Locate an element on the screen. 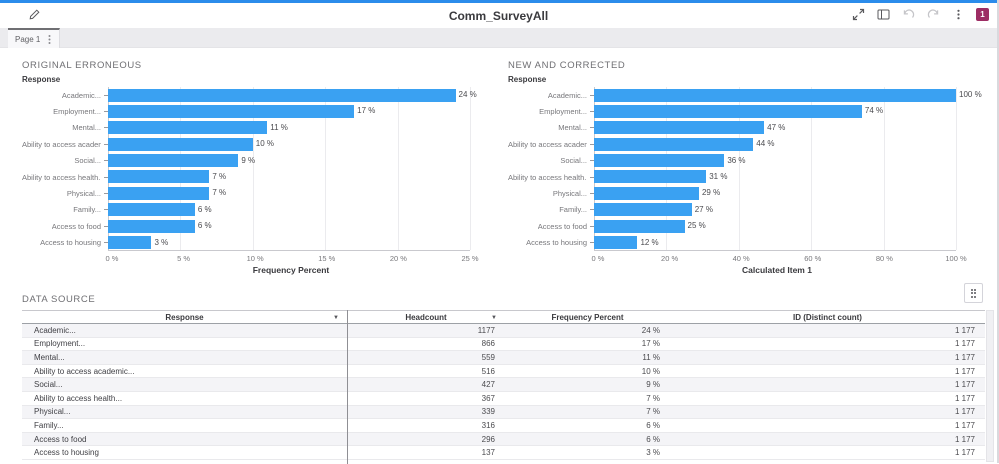 The height and width of the screenshot is (464, 999). table-row: Family... 316 6 % 1 177 is located at coordinates (503, 426).